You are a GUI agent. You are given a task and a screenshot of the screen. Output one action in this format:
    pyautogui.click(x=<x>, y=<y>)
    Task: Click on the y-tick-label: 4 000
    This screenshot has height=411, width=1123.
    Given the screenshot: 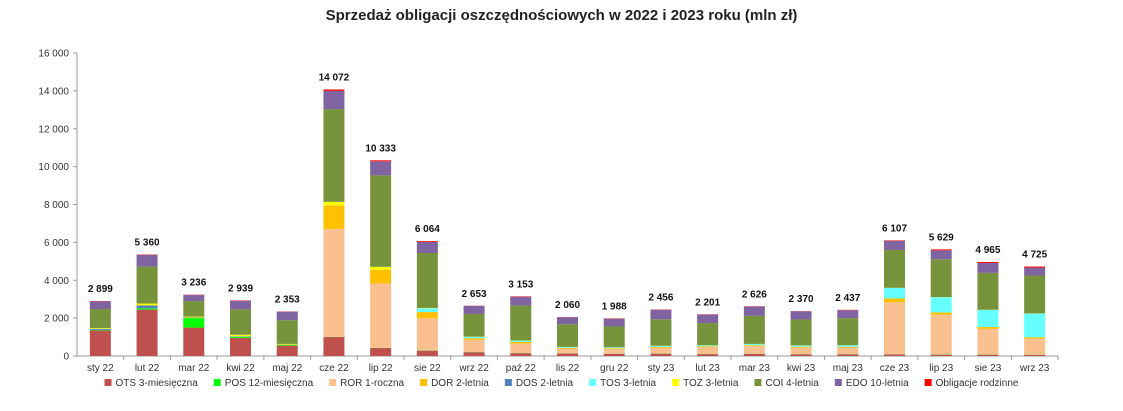 What is the action you would take?
    pyautogui.click(x=56, y=281)
    